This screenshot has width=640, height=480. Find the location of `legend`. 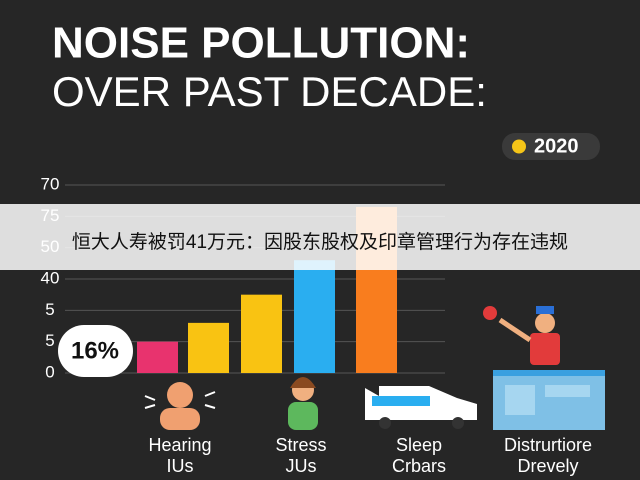

legend is located at coordinates (551, 146).